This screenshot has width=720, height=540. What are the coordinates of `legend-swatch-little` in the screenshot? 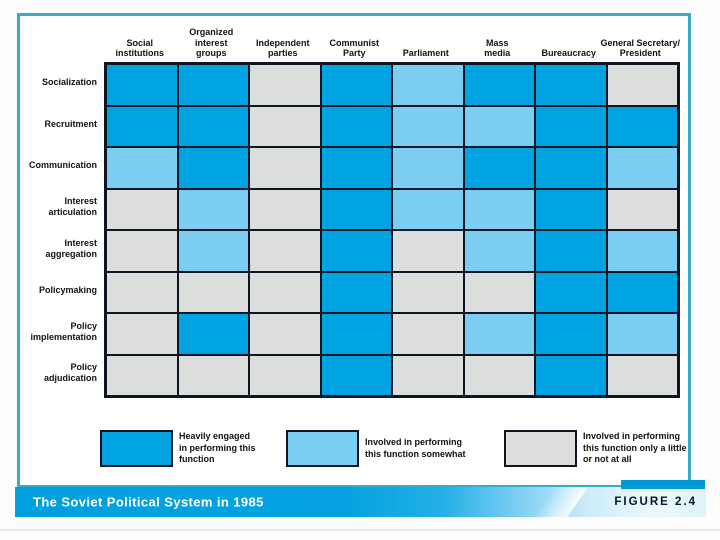 It's located at (540, 448).